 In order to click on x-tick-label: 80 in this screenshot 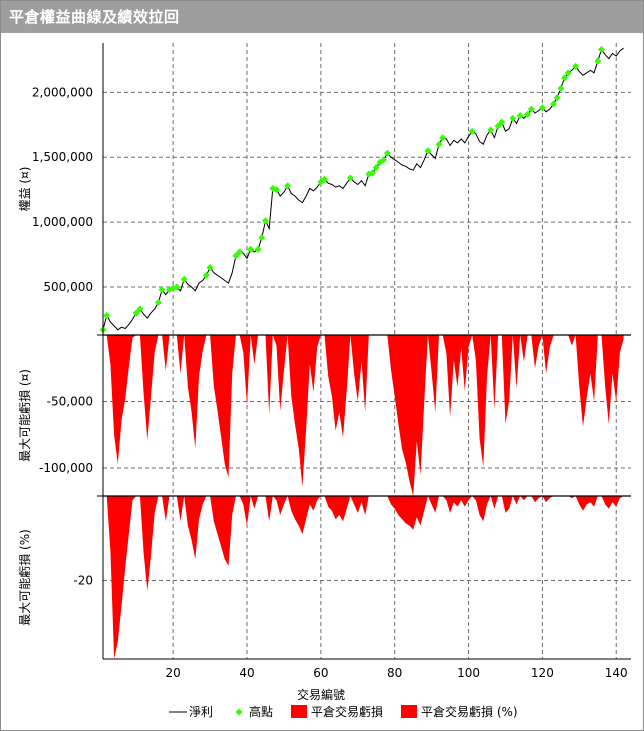, I will do `click(394, 673)`.